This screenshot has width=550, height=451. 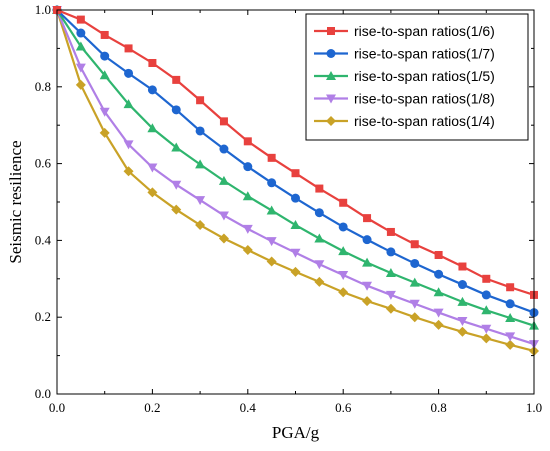 I want to click on legend-item: rise-to-span ratios(1/4), so click(x=404, y=121).